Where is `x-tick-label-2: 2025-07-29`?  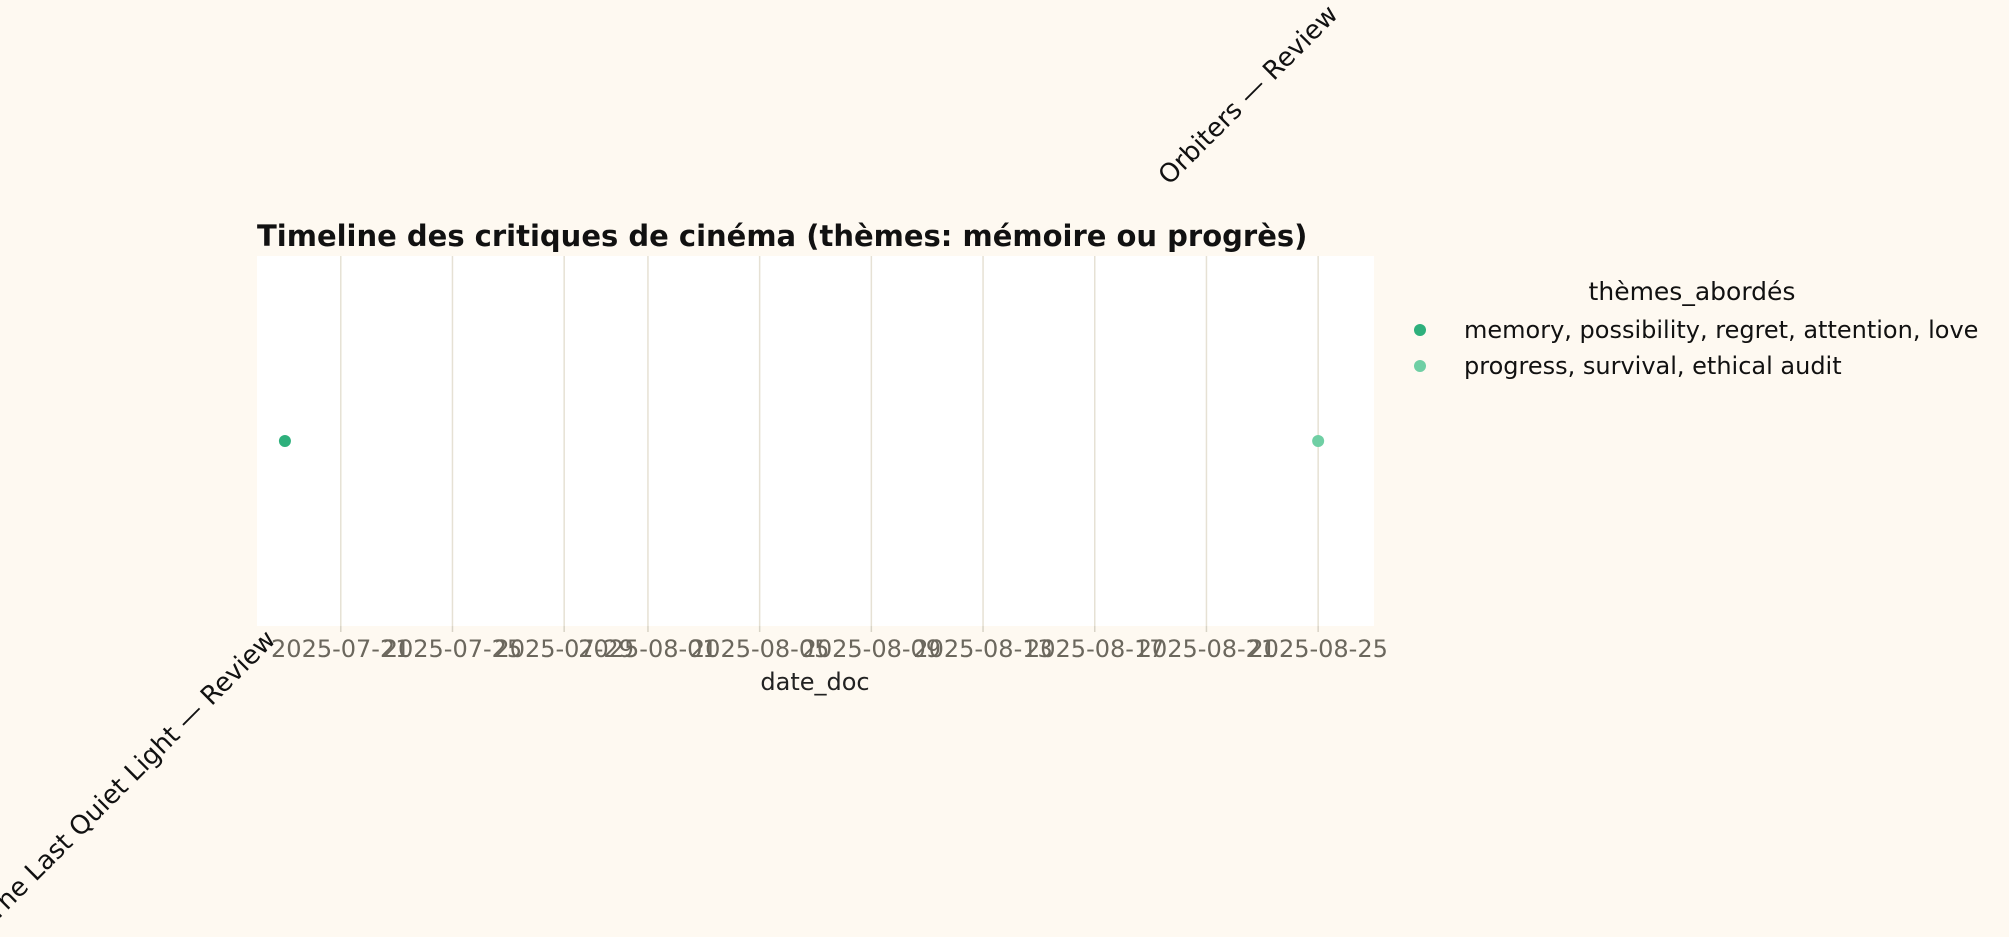 x-tick-label-2: 2025-07-29 is located at coordinates (563, 649).